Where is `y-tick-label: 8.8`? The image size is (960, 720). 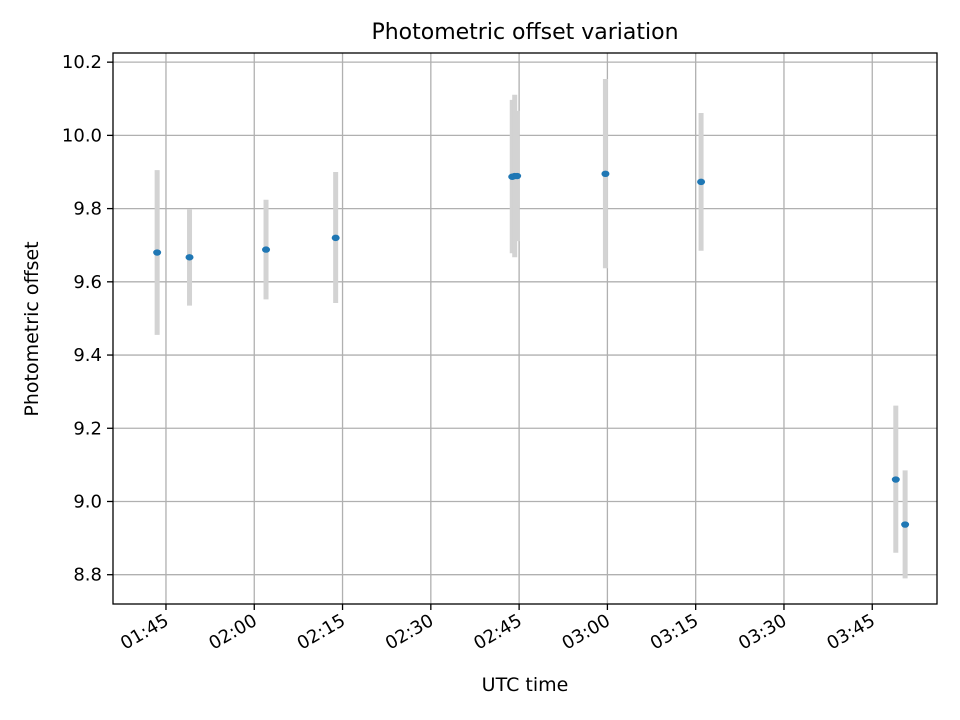
y-tick-label: 8.8 is located at coordinates (87, 575).